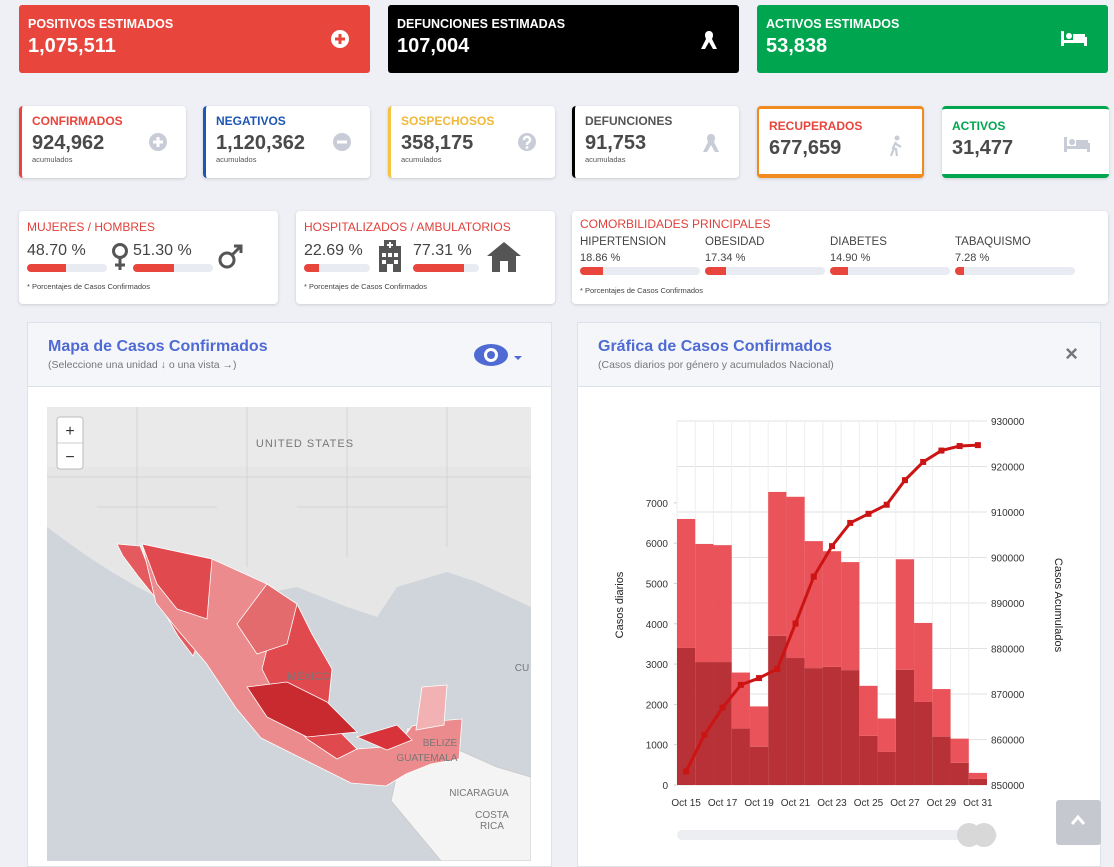 This screenshot has height=867, width=1114. I want to click on card-sospechosos: SOSPECHOSOS 358,175 acumulados, so click(471, 142).